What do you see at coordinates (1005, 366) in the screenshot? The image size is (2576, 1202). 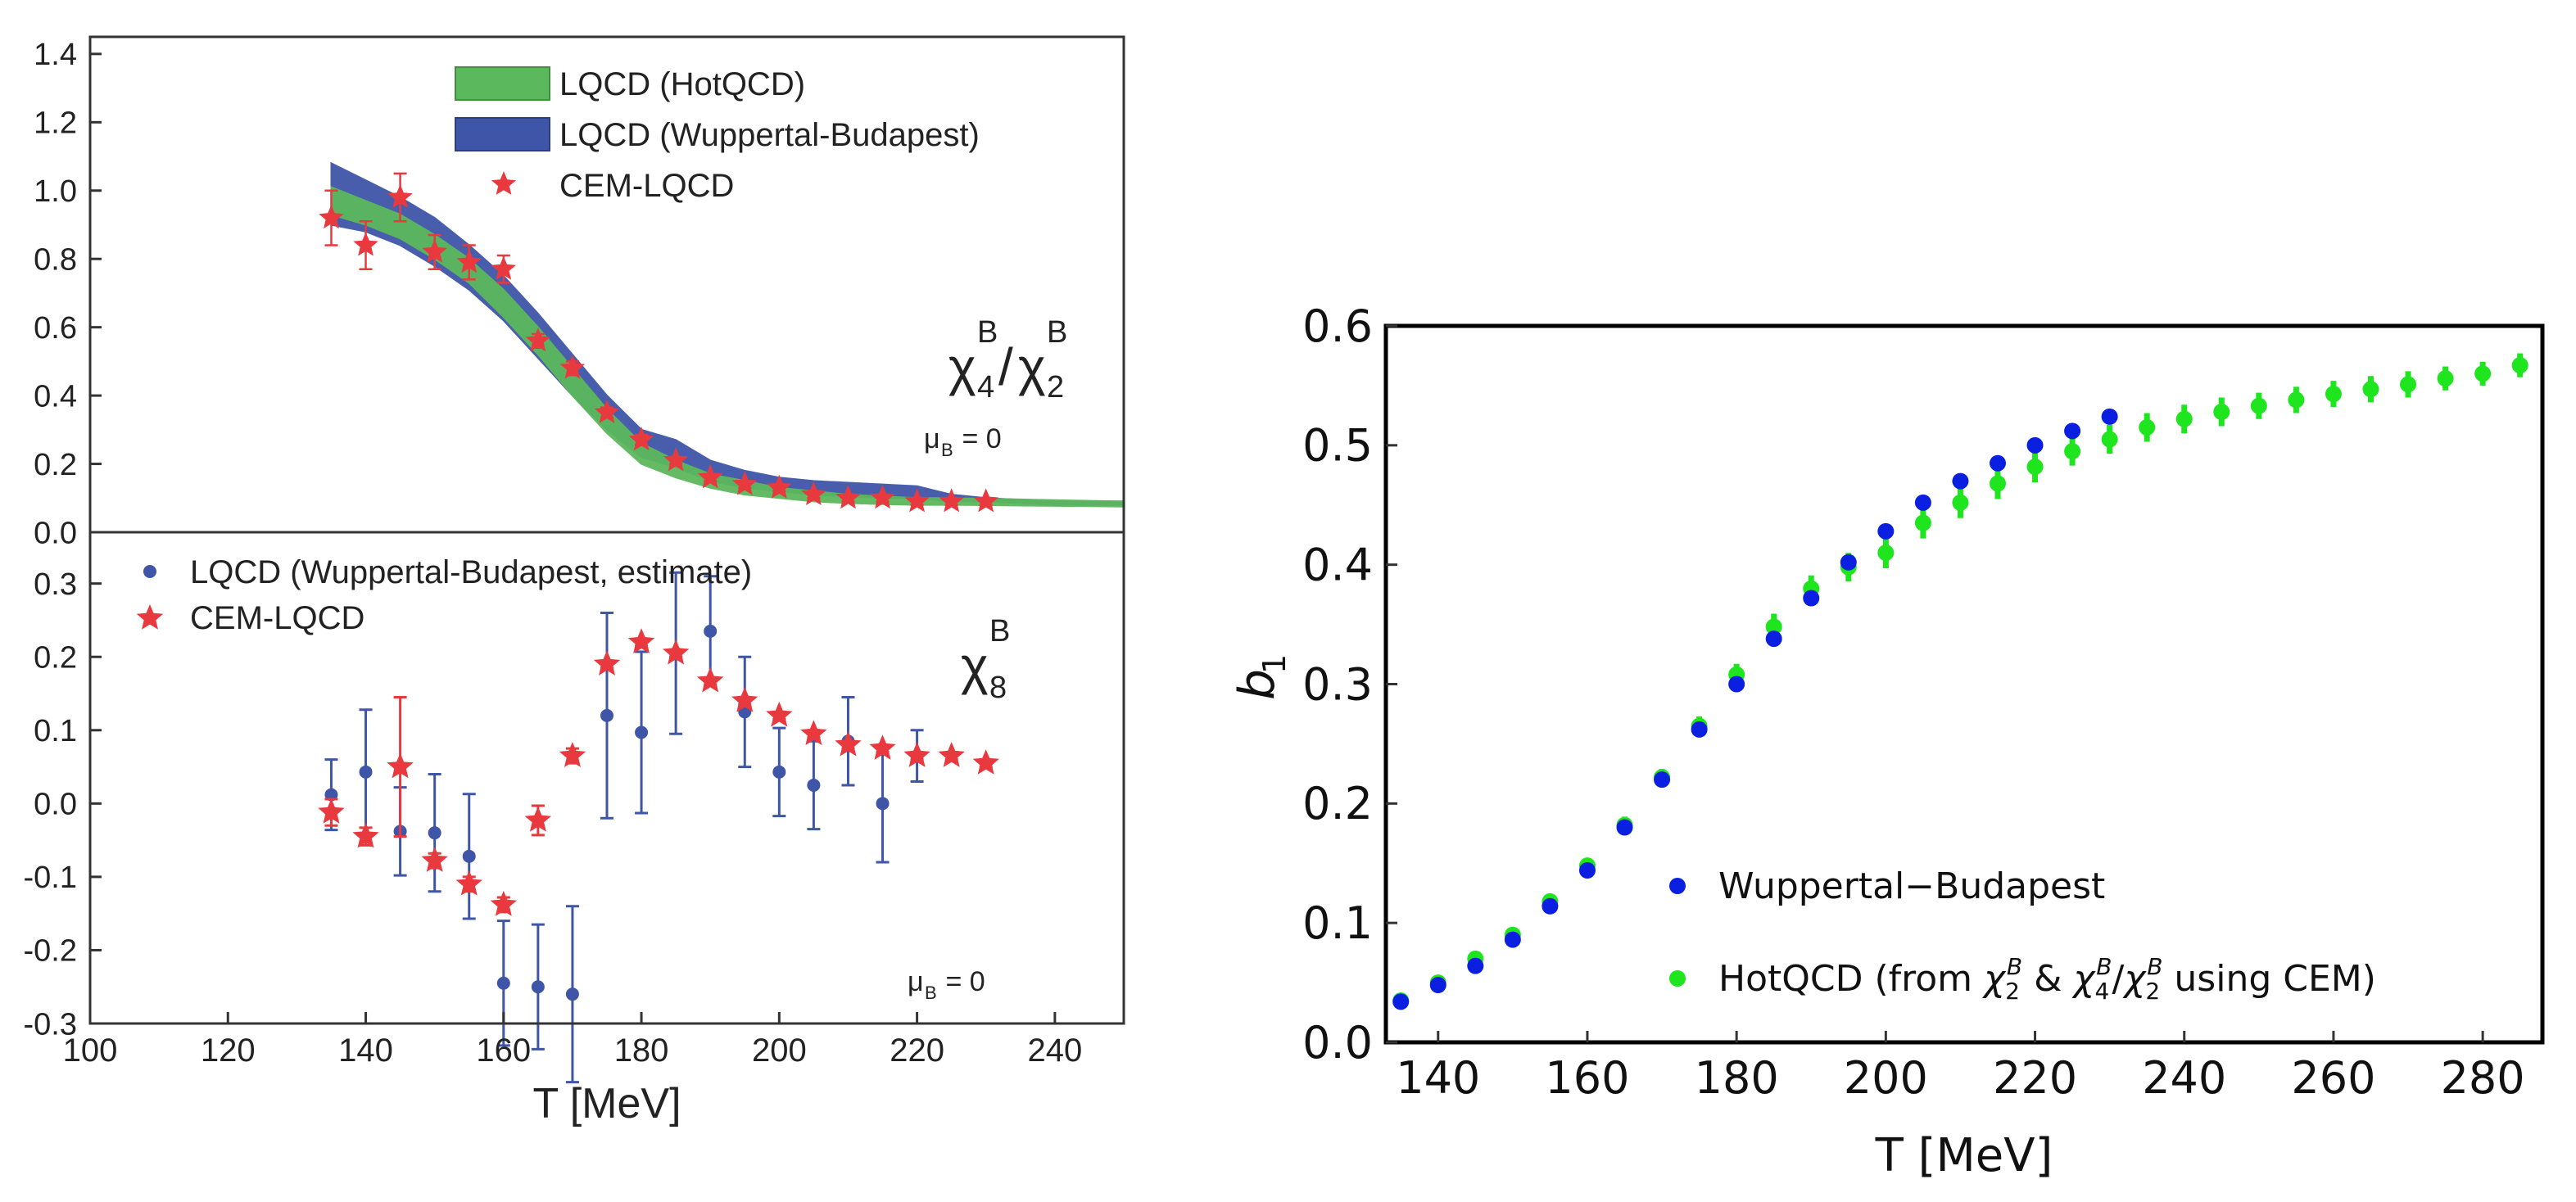 I see `annotation-slash: /` at bounding box center [1005, 366].